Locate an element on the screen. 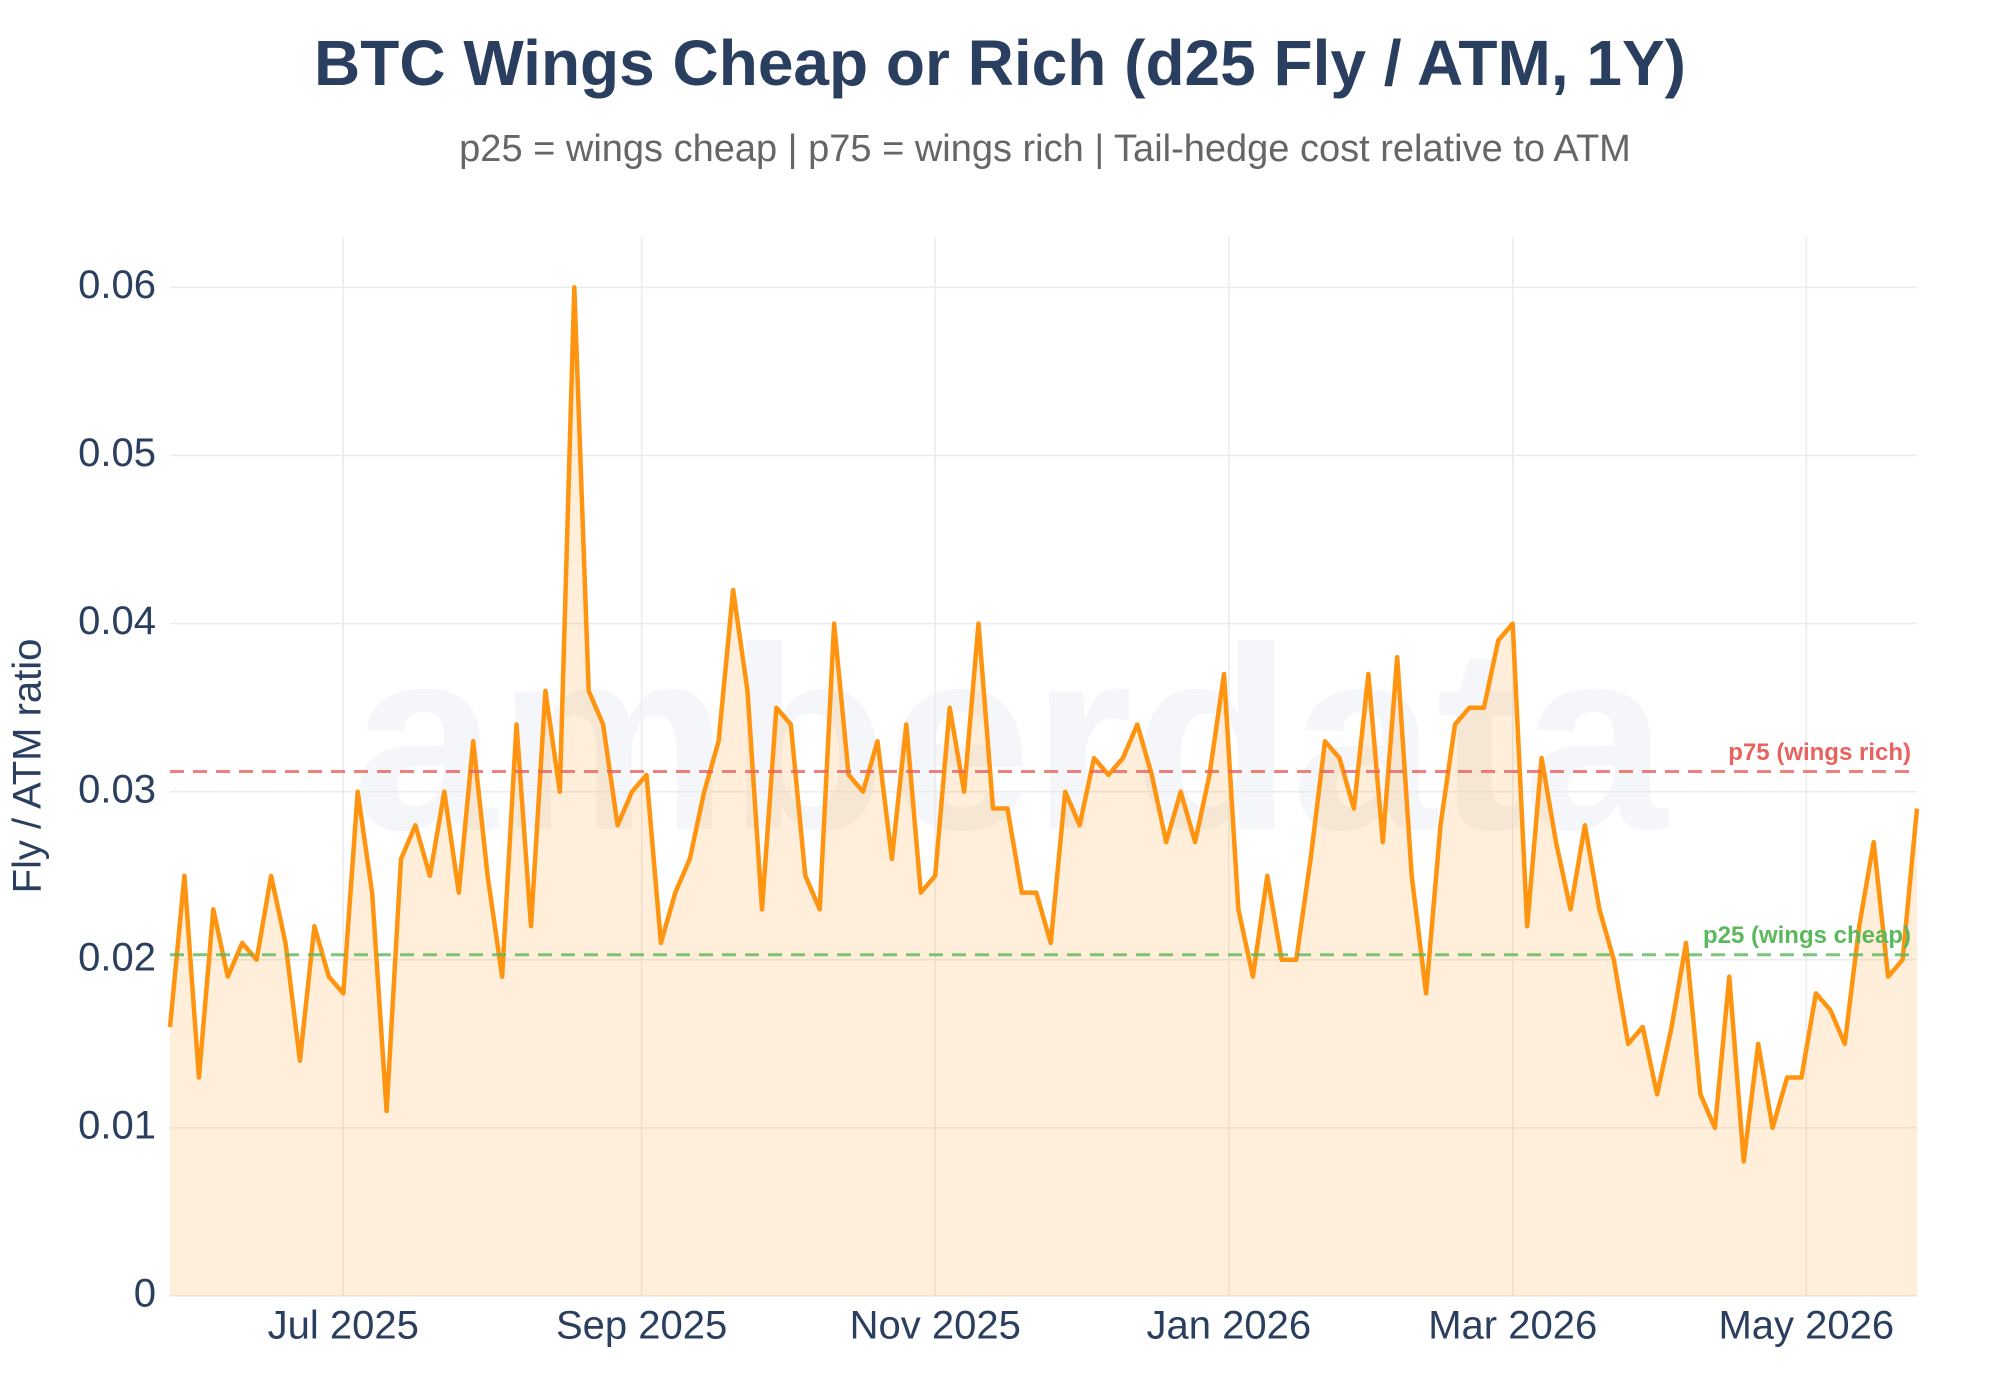 This screenshot has height=1400, width=1999. x-tick-label: Jan 2026 is located at coordinates (1228, 1326).